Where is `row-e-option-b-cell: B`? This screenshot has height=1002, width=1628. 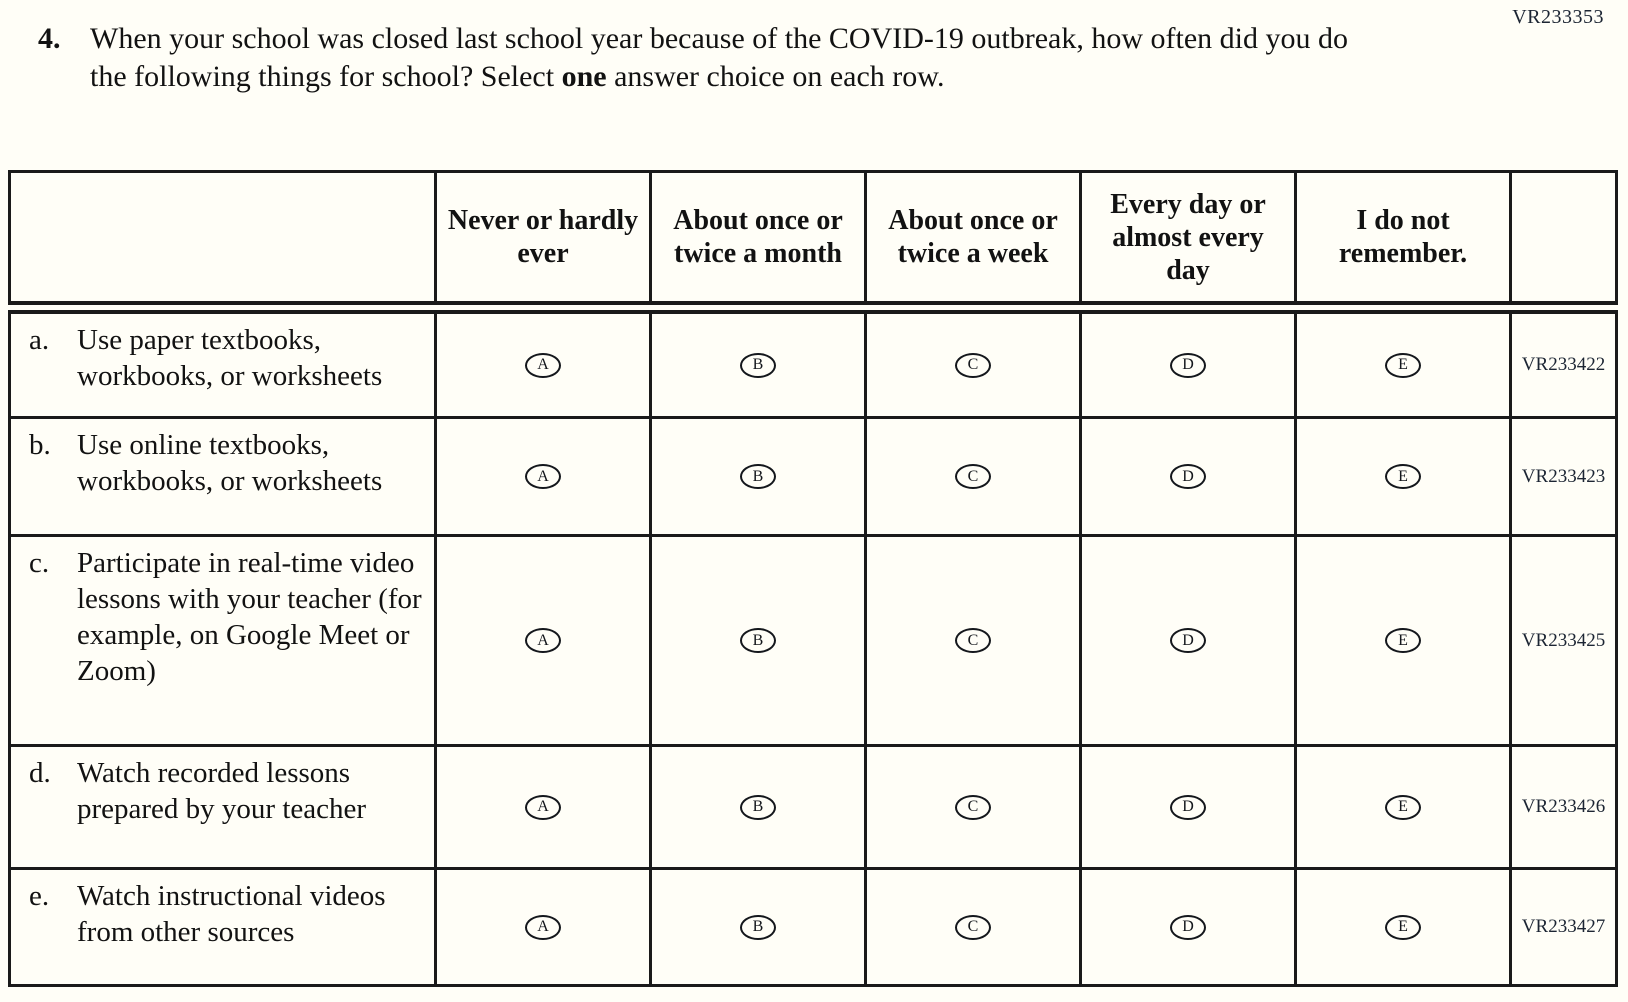 row-e-option-b-cell: B is located at coordinates (758, 927).